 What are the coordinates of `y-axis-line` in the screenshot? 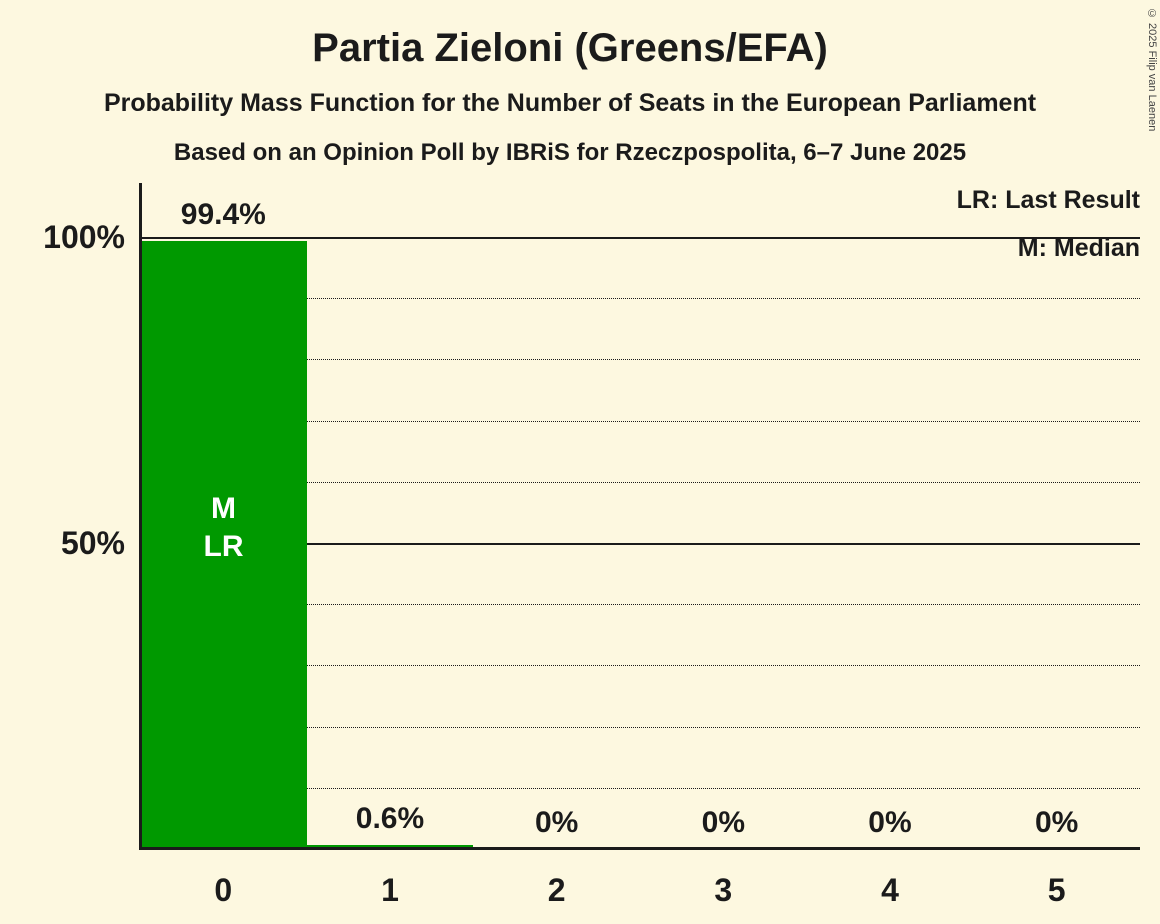 It's located at (140, 516).